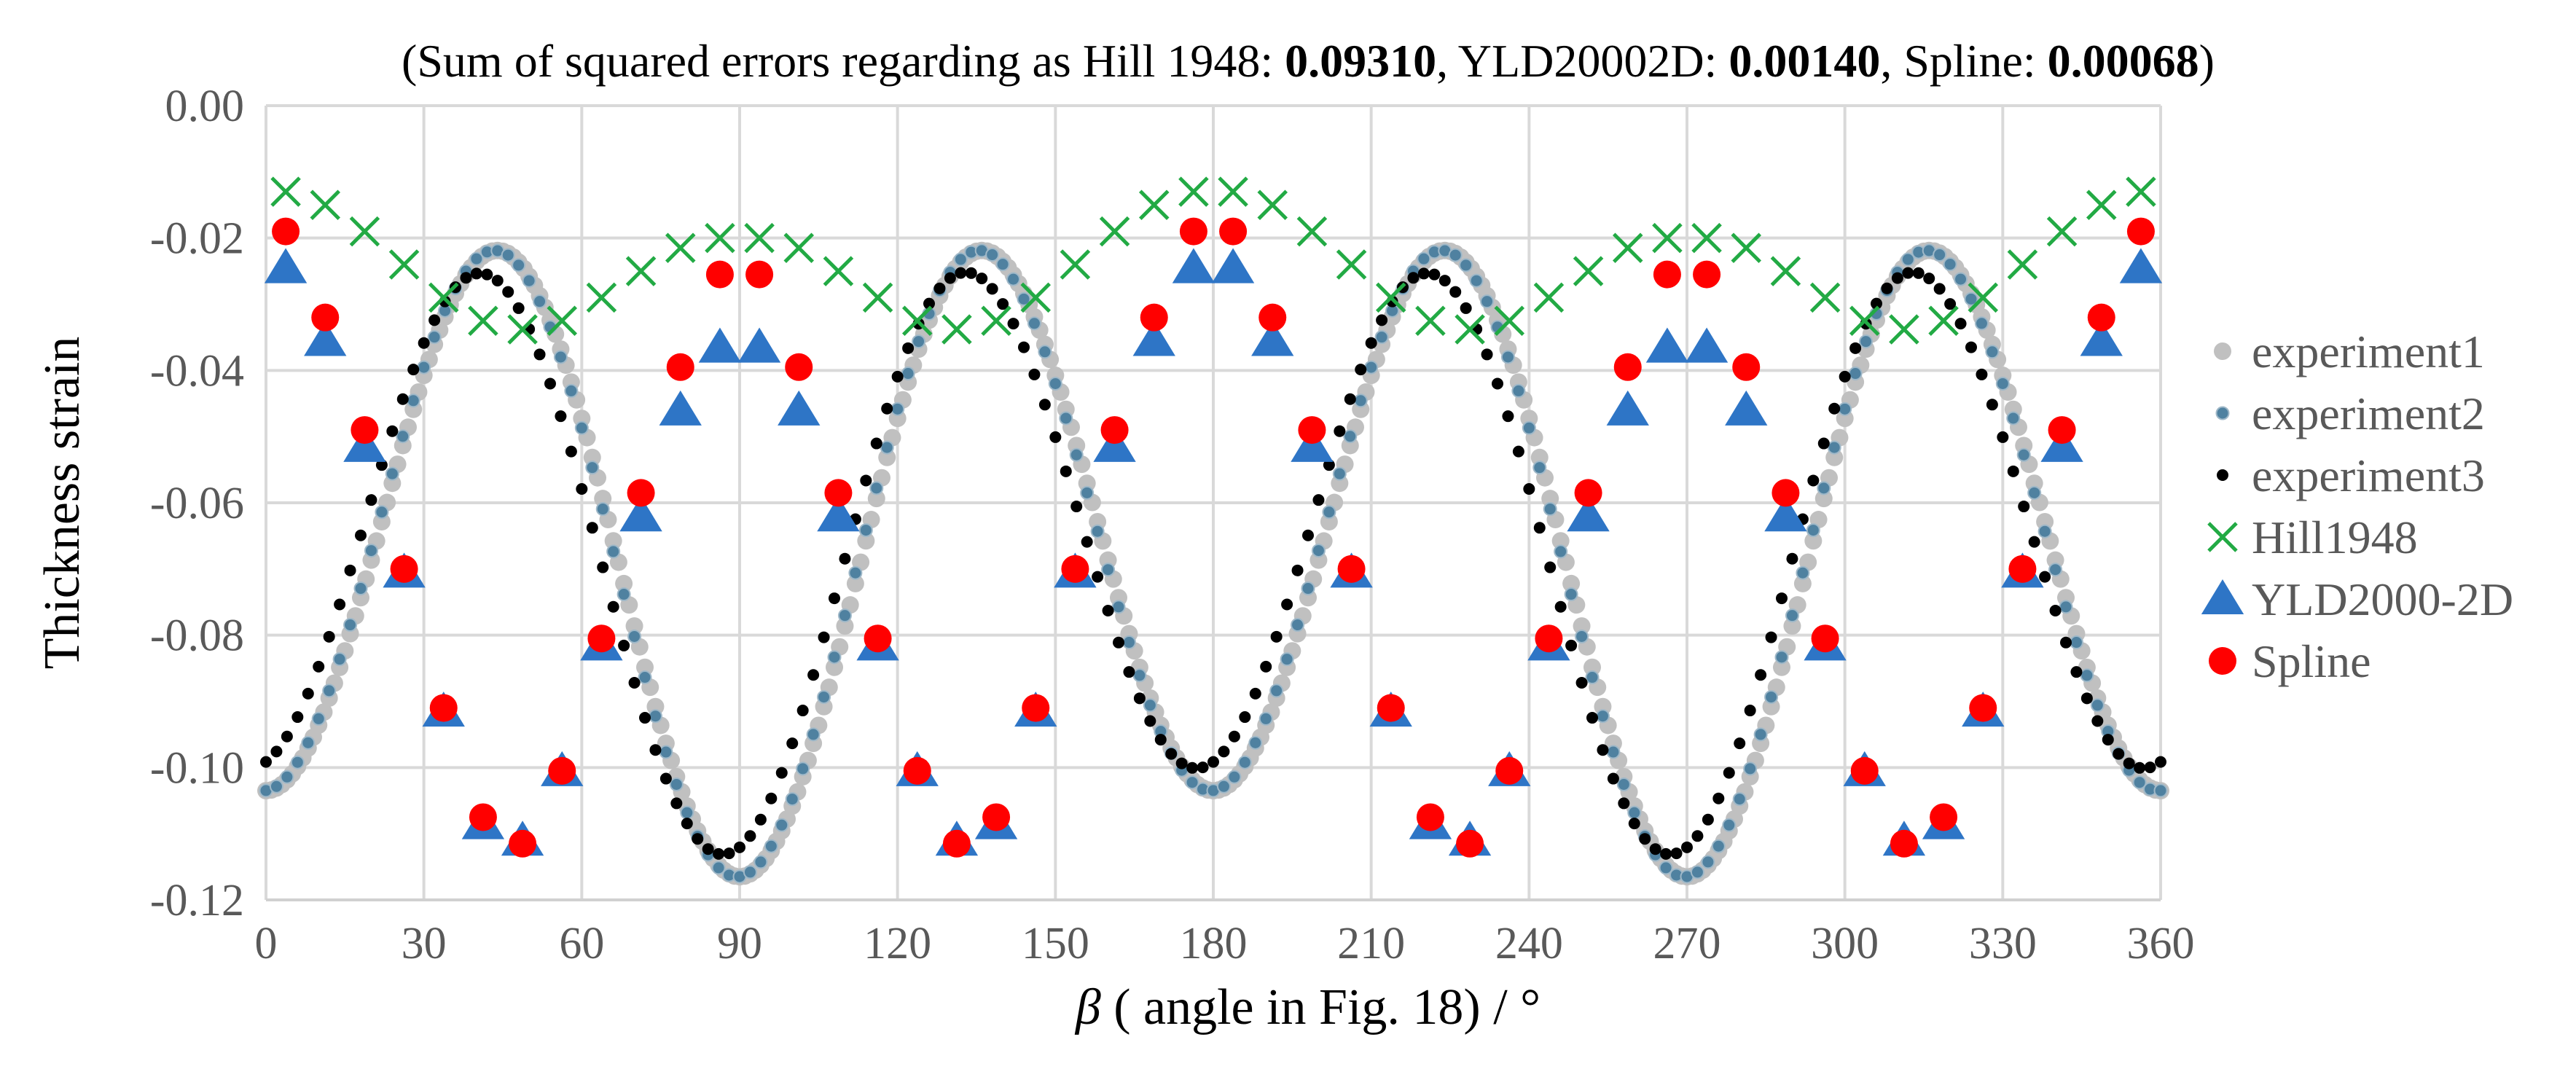 Image resolution: width=2576 pixels, height=1085 pixels. I want to click on title-part: ), so click(2207, 61).